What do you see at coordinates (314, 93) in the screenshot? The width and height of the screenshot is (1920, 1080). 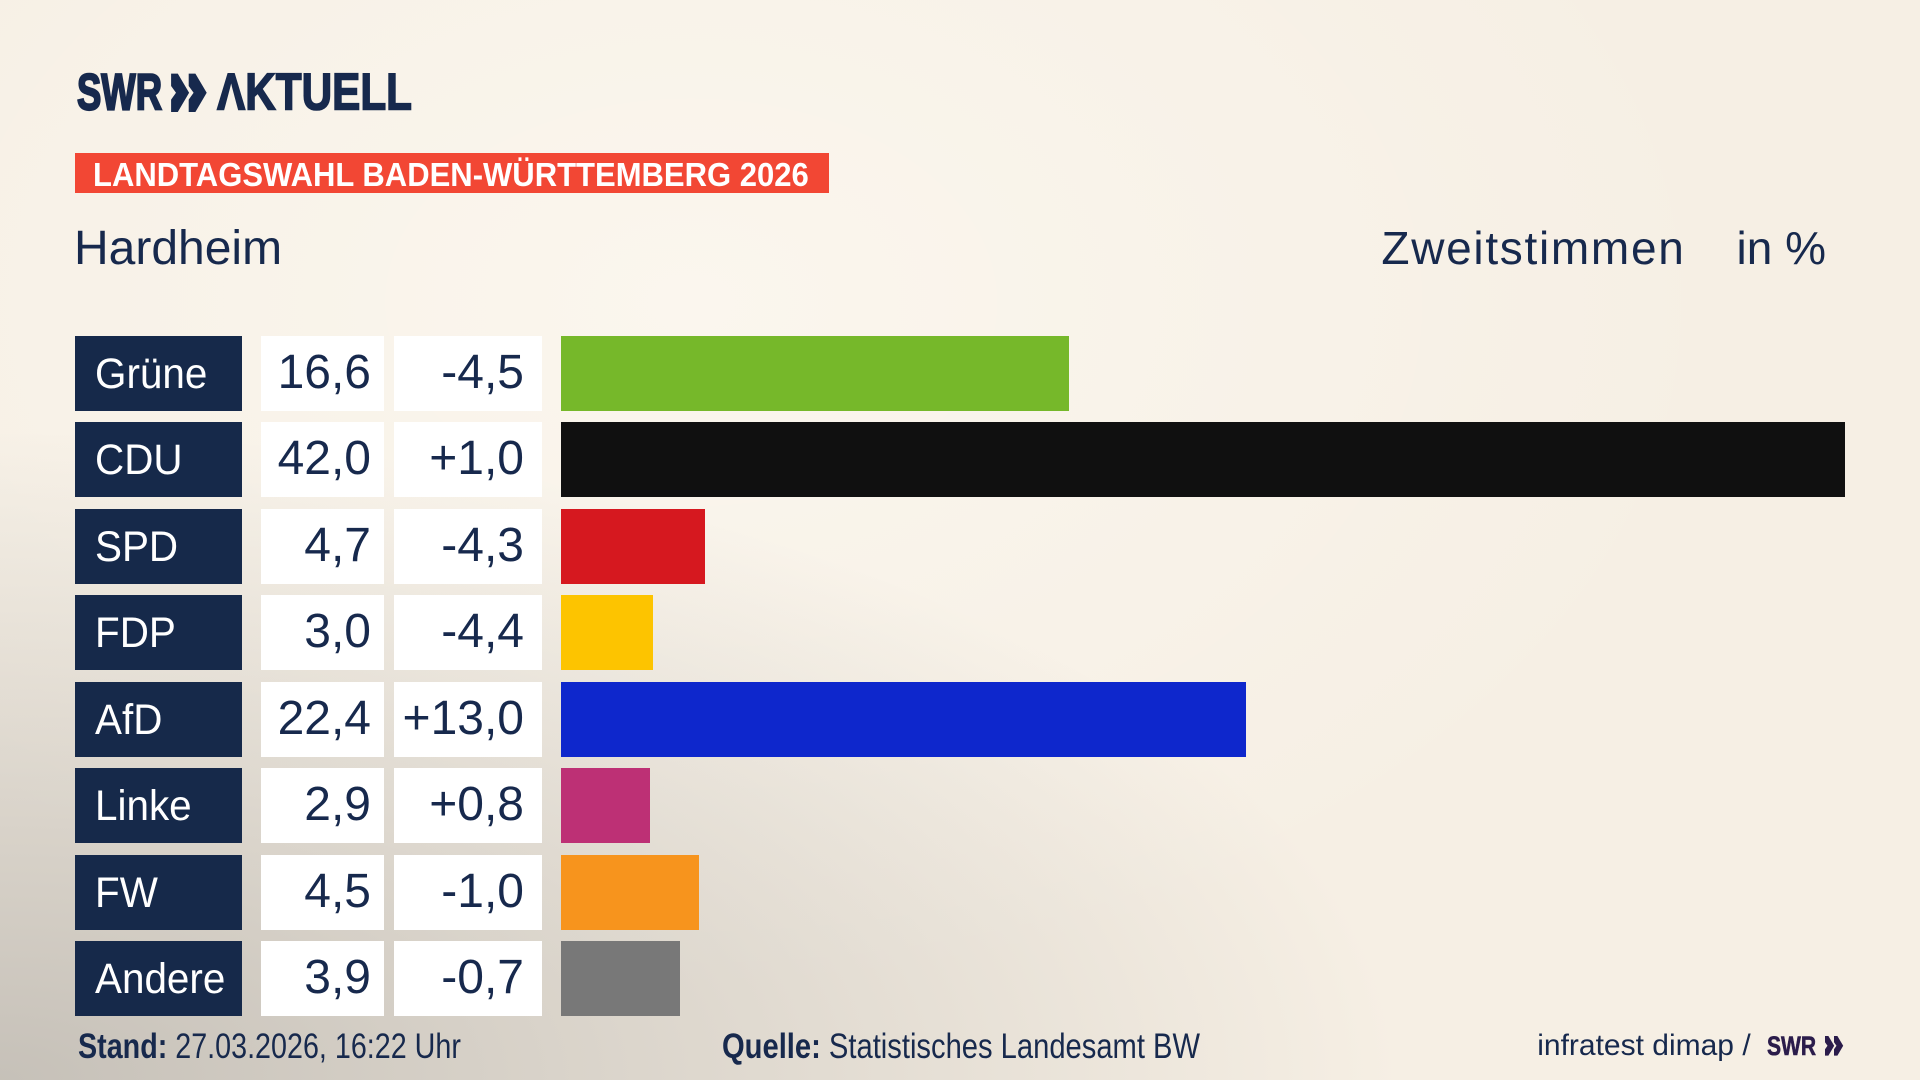 I see `svg-text: ΛKTUELL` at bounding box center [314, 93].